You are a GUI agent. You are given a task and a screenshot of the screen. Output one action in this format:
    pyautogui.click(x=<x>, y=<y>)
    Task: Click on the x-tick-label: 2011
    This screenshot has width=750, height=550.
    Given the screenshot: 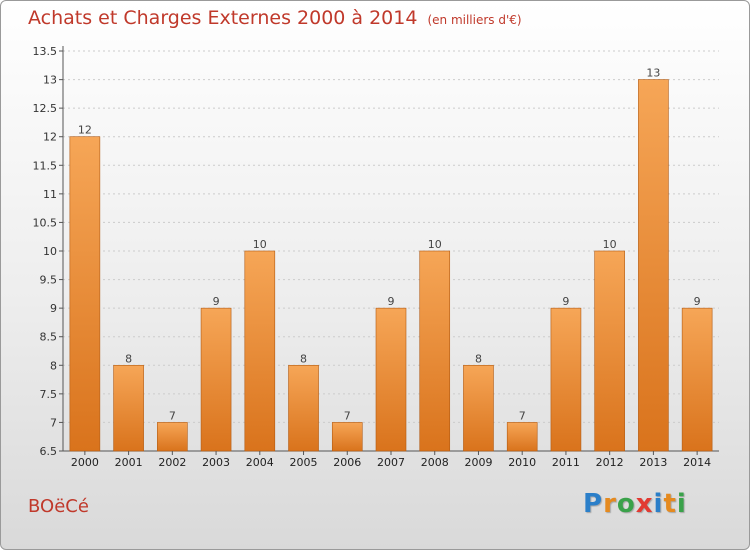 What is the action you would take?
    pyautogui.click(x=566, y=462)
    